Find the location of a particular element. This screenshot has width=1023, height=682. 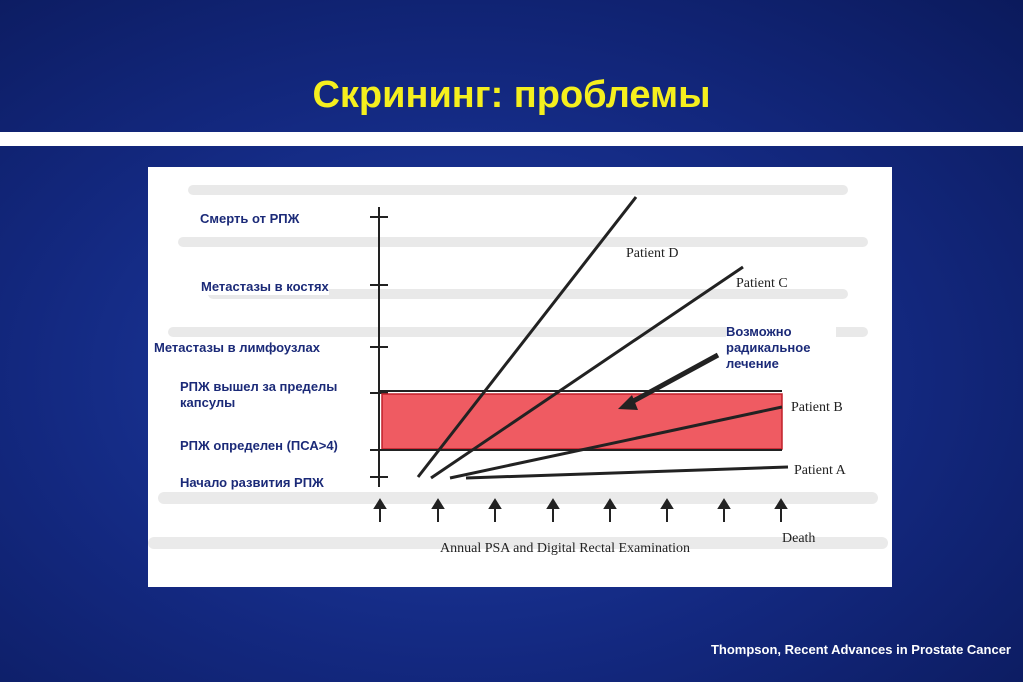

patient-b-label: Patient B is located at coordinates (817, 407).